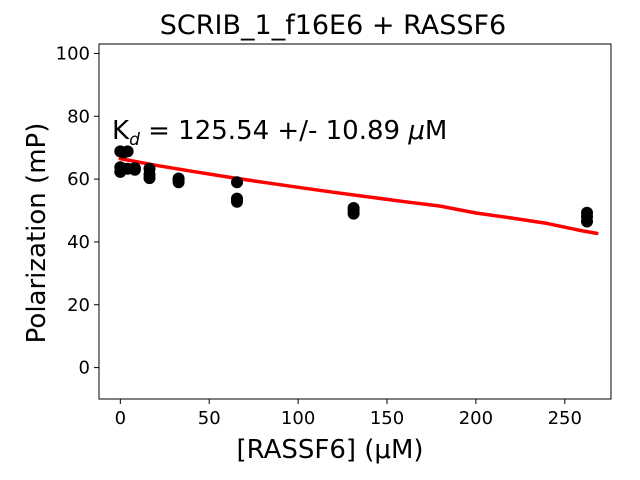  I want to click on chart-title: SCRIB_1_f16E6 + RASSF6, so click(333, 25).